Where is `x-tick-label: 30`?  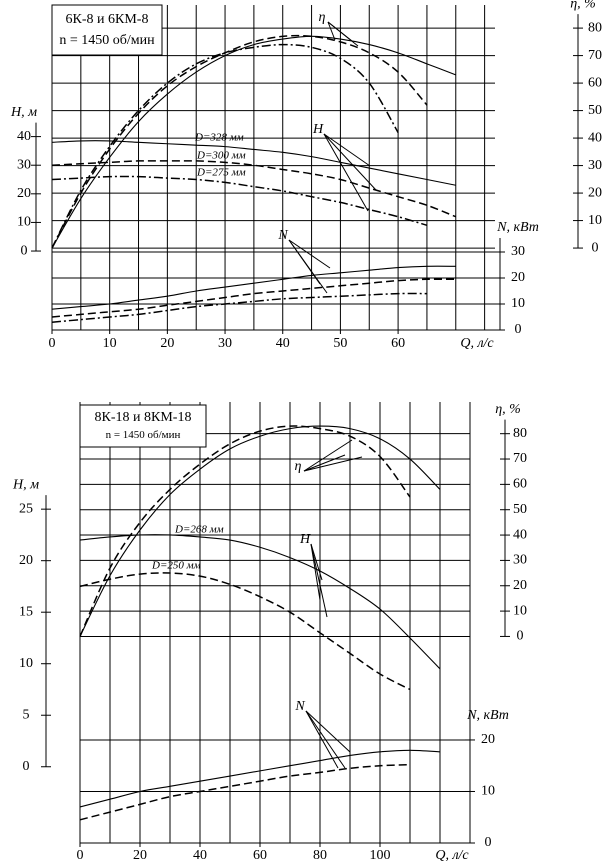
x-tick-label: 30 is located at coordinates (225, 343).